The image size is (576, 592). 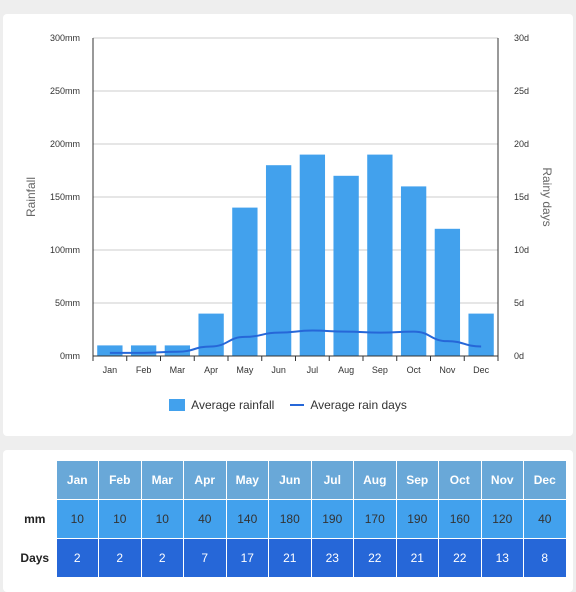 What do you see at coordinates (144, 370) in the screenshot?
I see `x-tick-label: Feb` at bounding box center [144, 370].